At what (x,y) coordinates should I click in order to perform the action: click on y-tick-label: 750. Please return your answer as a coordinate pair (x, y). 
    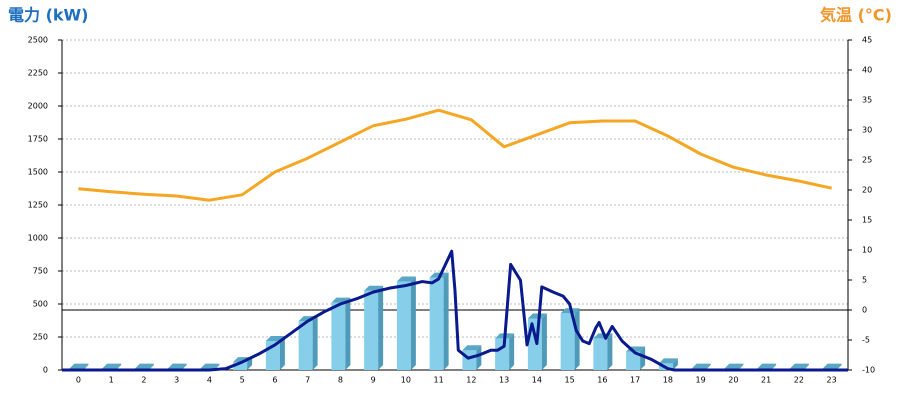
    Looking at the image, I should click on (40, 271).